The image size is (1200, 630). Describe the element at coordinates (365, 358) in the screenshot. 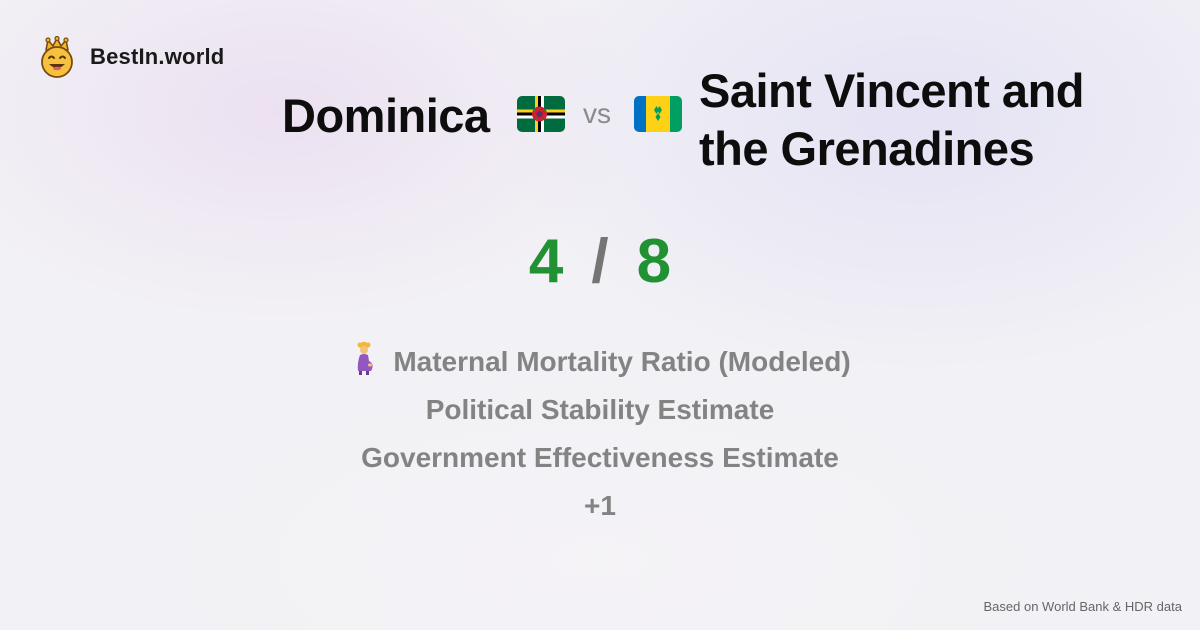

I see `pregnant-woman-icon` at that location.